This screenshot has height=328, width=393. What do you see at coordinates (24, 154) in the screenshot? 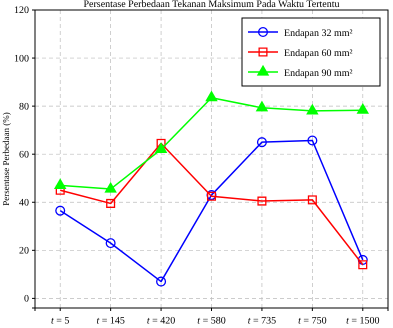
I see `y-tick-label: 60` at bounding box center [24, 154].